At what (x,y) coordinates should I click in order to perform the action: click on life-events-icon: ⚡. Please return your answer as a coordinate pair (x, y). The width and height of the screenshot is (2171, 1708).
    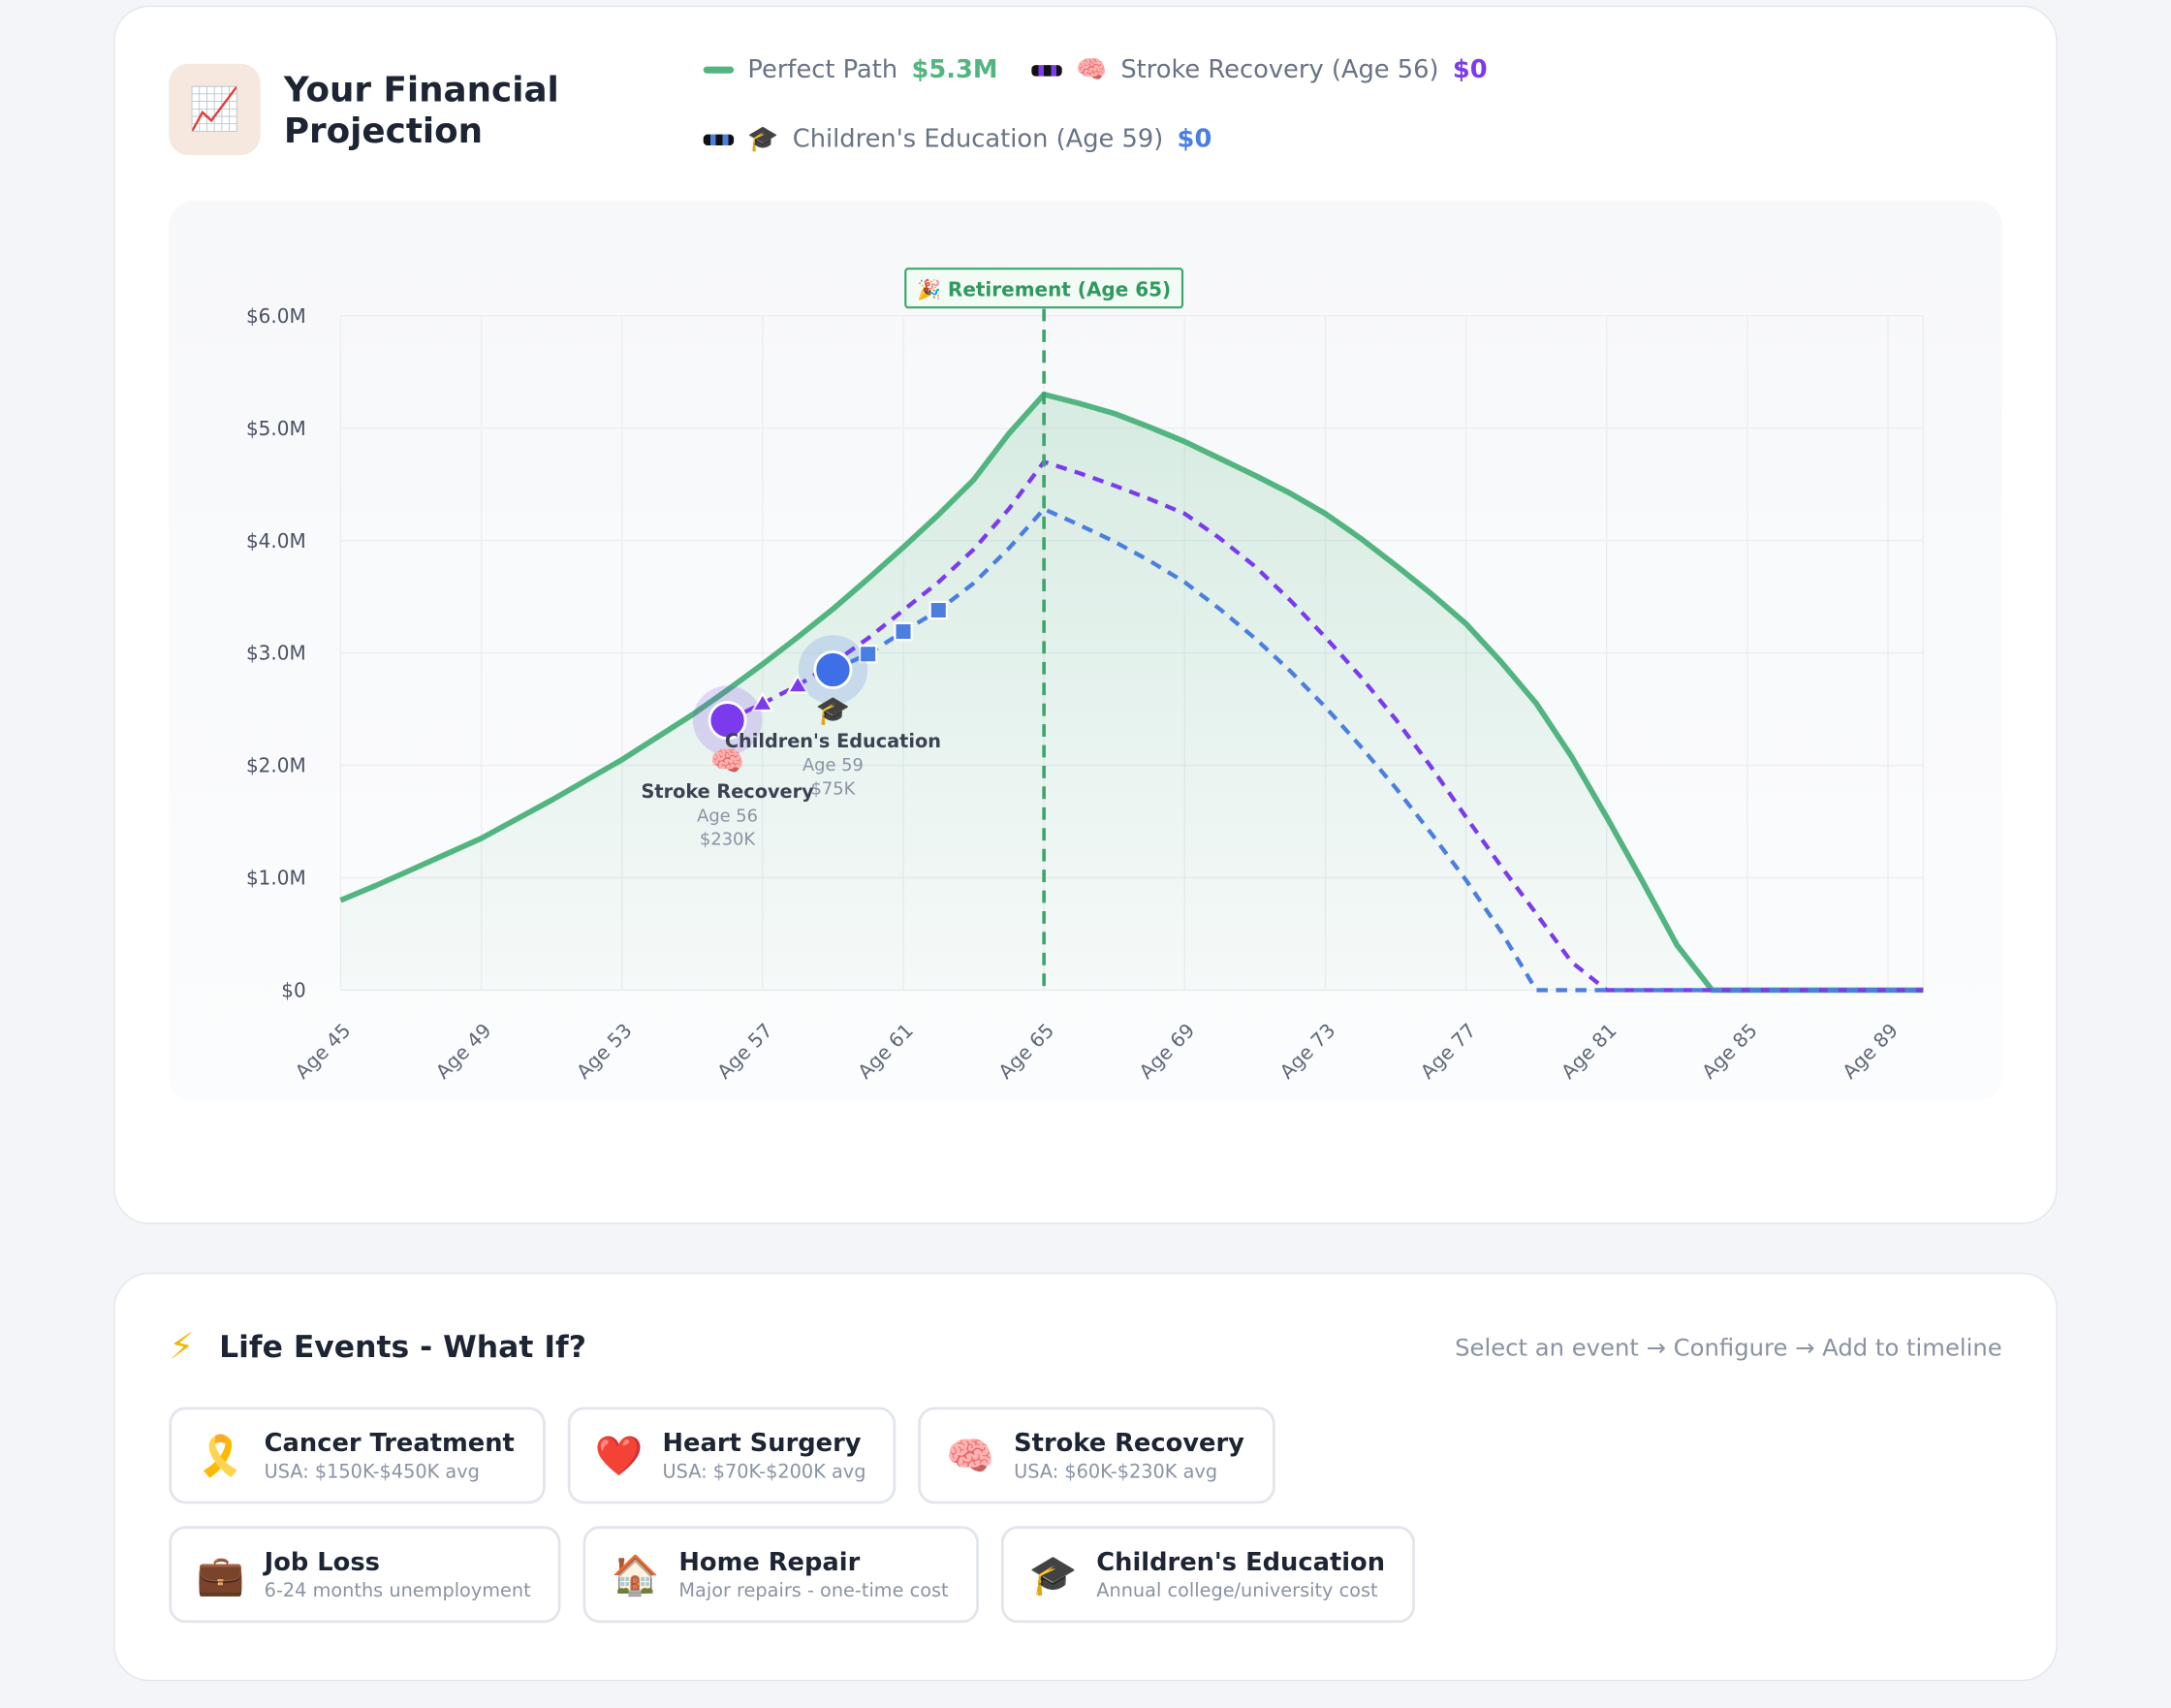
    Looking at the image, I should click on (182, 1347).